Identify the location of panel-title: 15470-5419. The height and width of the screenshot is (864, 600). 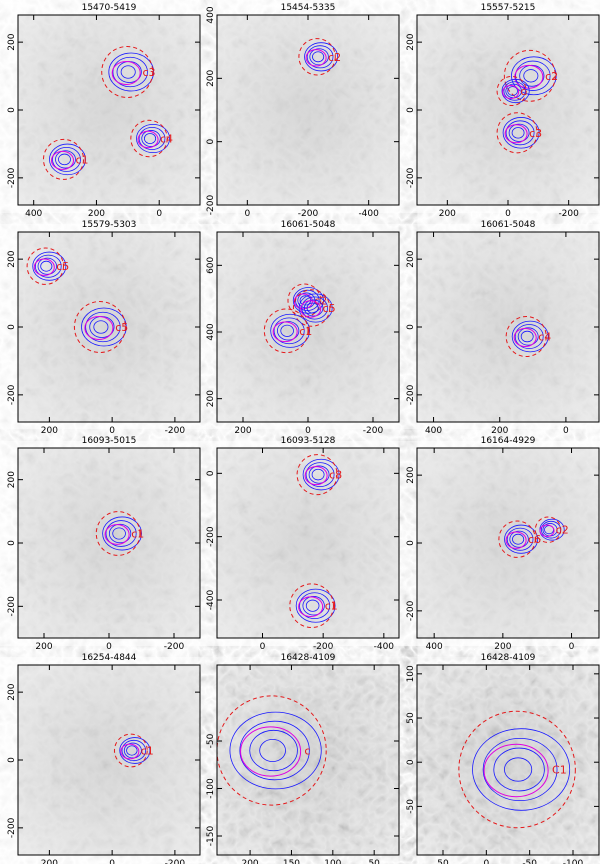
(109, 8).